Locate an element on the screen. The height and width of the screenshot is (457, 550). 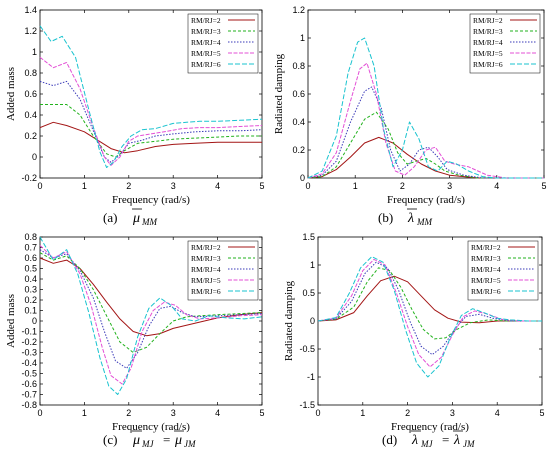
caption-equals: = is located at coordinates (445, 439).